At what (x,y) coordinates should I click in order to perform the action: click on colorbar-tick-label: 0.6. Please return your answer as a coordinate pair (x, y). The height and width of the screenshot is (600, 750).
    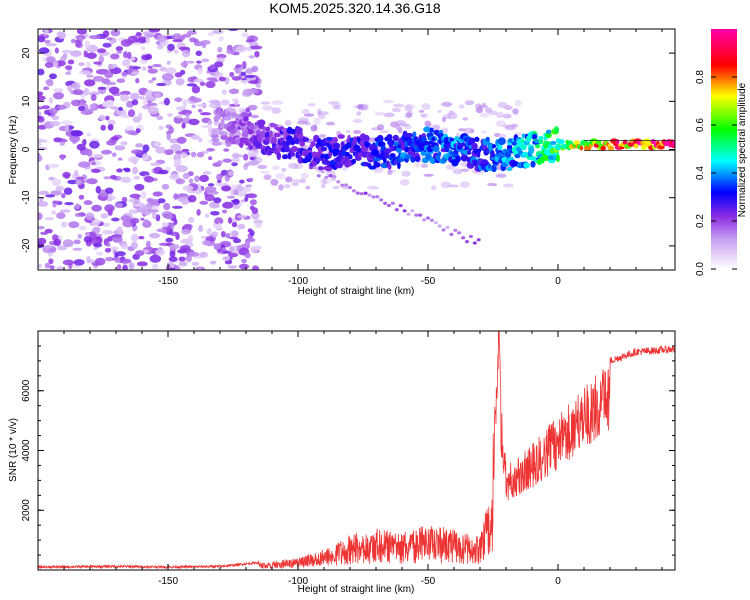
    Looking at the image, I should click on (700, 125).